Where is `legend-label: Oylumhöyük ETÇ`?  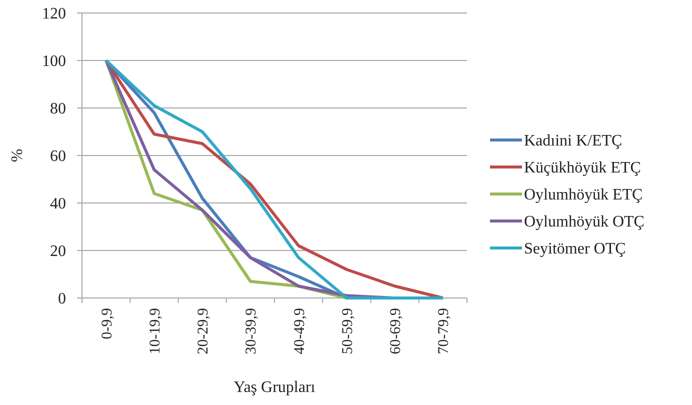
legend-label: Oylumhöyük ETÇ is located at coordinates (583, 195).